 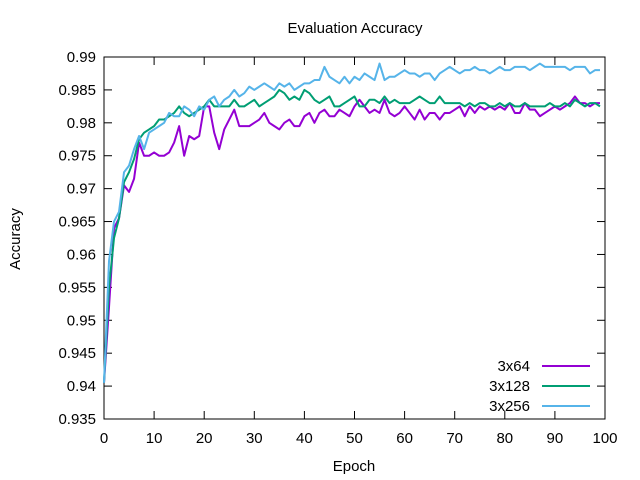 I want to click on x-tick-label: 10, so click(x=154, y=438).